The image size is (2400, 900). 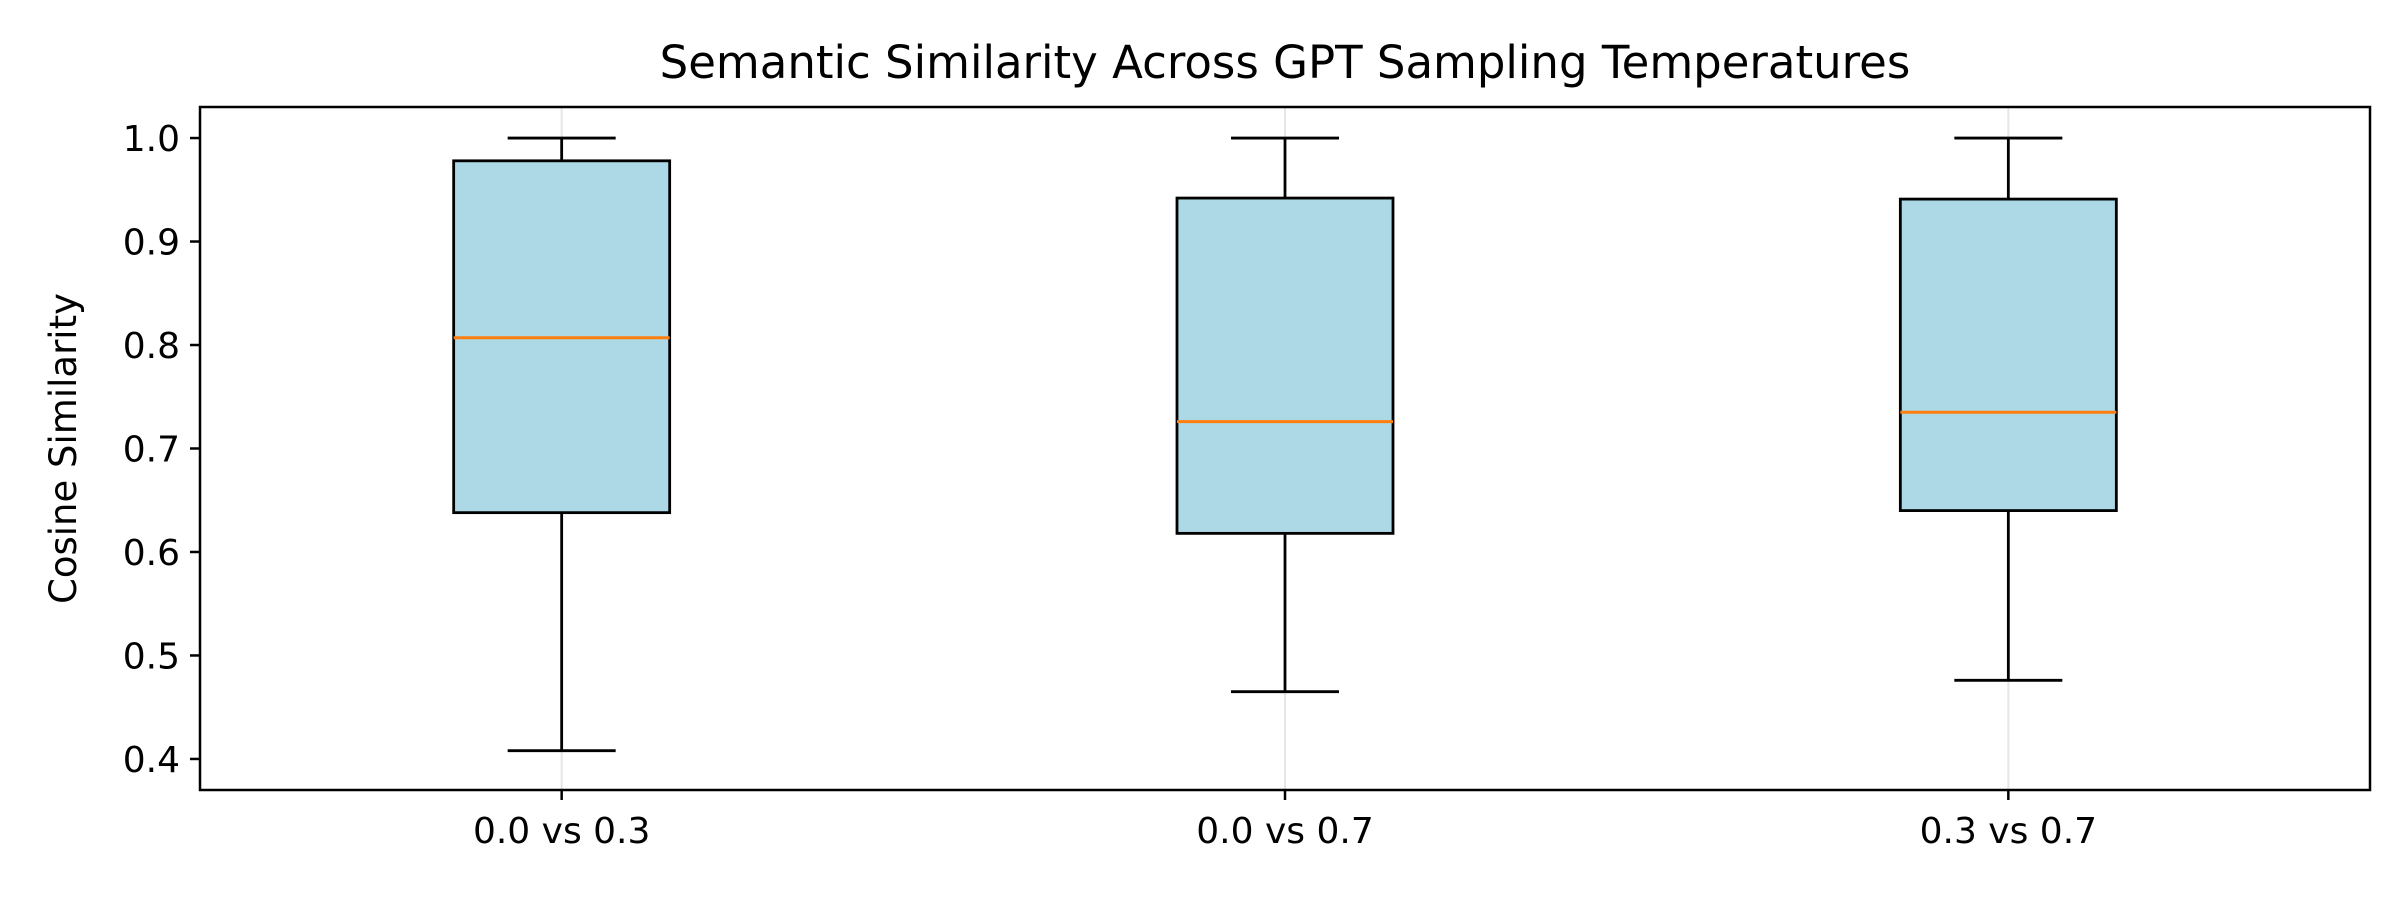 What do you see at coordinates (63, 448) in the screenshot?
I see `y-axis-label: Cosine Similarity` at bounding box center [63, 448].